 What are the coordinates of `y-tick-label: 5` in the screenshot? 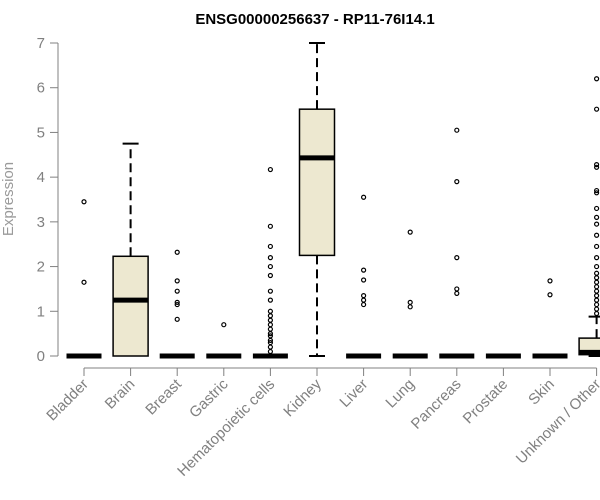 It's located at (41, 132).